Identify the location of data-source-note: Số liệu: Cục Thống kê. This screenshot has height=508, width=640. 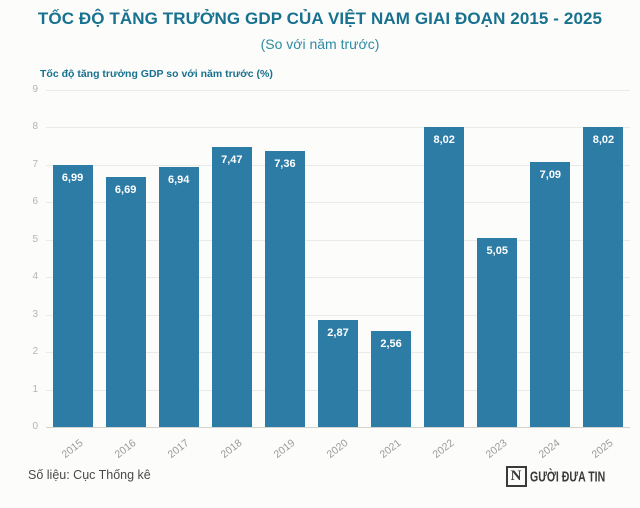
(89, 475).